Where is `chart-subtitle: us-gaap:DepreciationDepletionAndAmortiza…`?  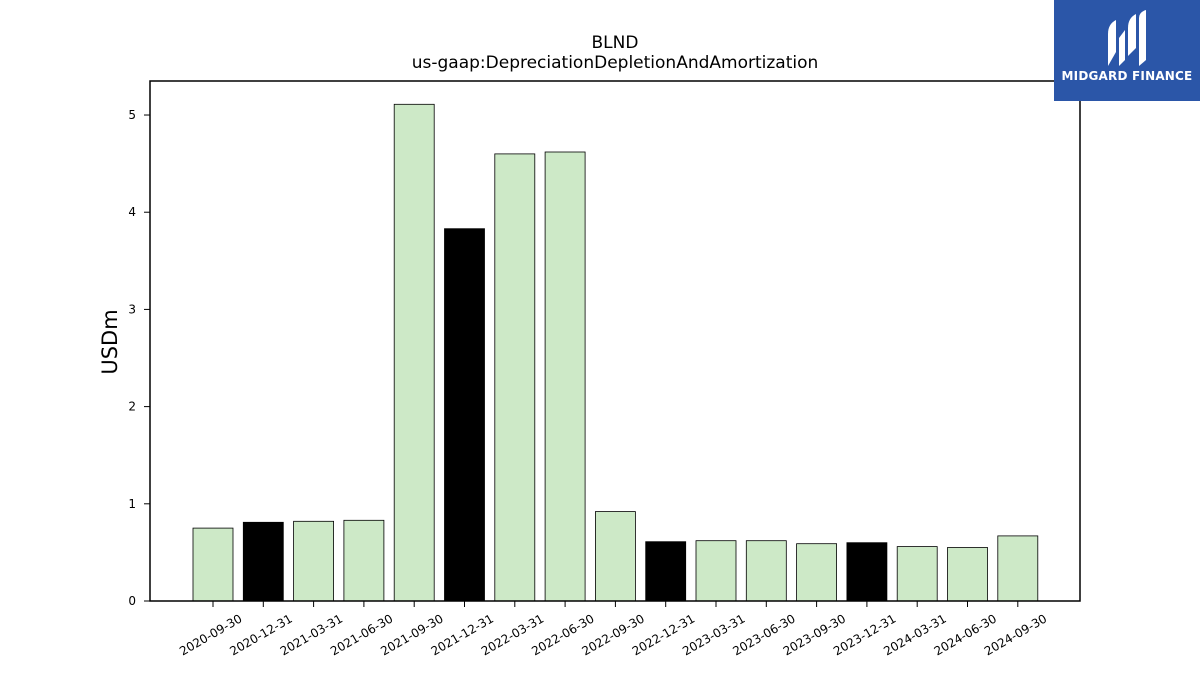
chart-subtitle: us-gaap:DepreciationDepletionAndAmortiza… is located at coordinates (615, 63).